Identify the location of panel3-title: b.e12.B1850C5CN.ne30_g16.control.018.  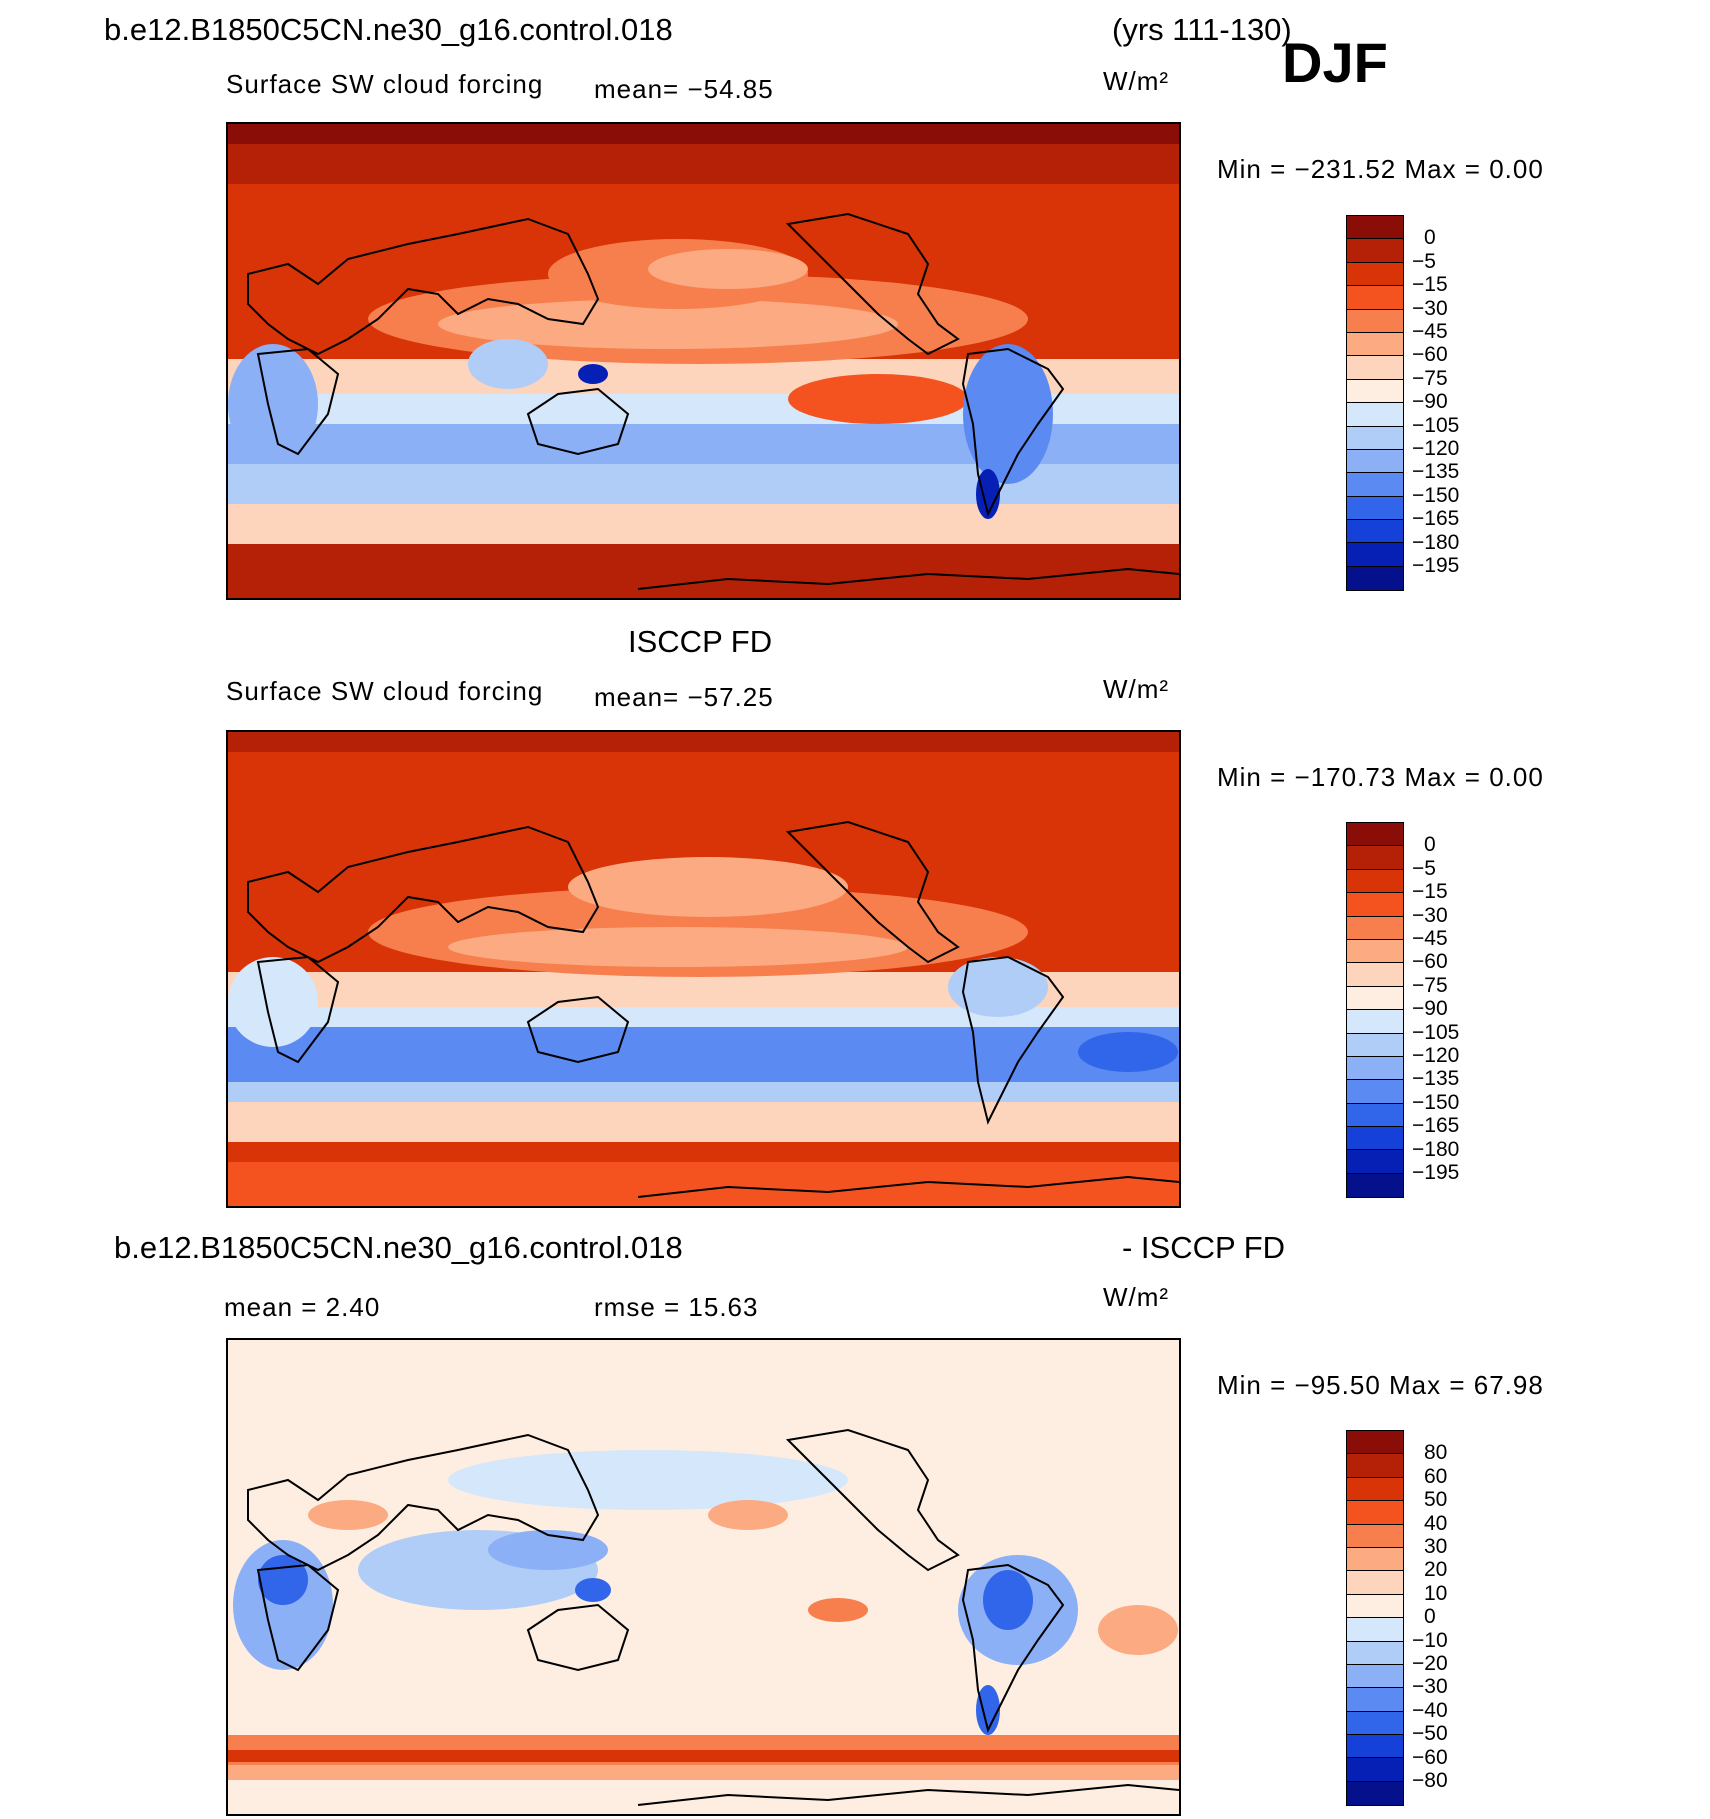
(398, 1247).